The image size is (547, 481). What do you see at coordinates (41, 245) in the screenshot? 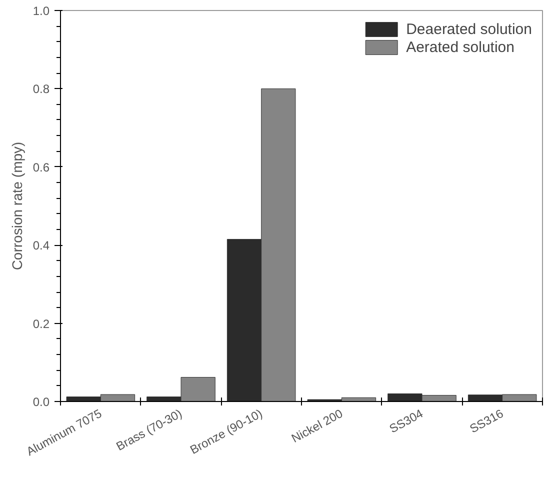
I see `y-tick-label: 0.4` at bounding box center [41, 245].